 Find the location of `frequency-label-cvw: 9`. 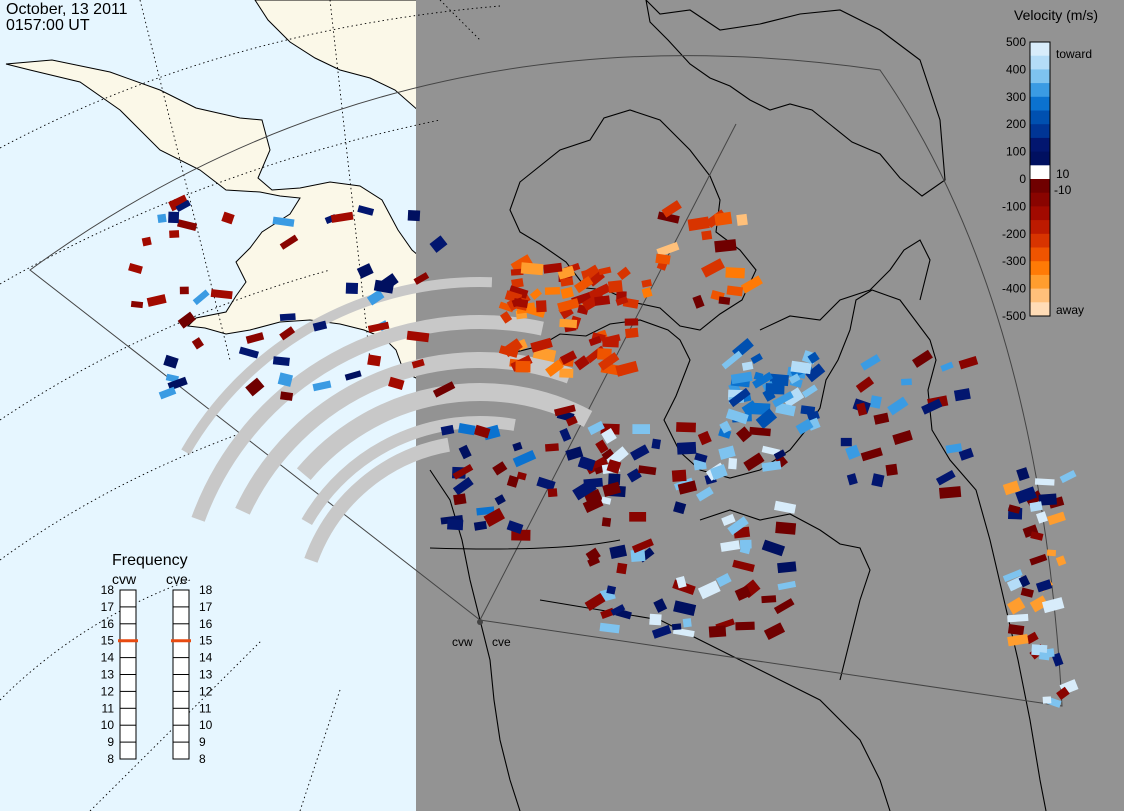

frequency-label-cvw: 9 is located at coordinates (110, 742).